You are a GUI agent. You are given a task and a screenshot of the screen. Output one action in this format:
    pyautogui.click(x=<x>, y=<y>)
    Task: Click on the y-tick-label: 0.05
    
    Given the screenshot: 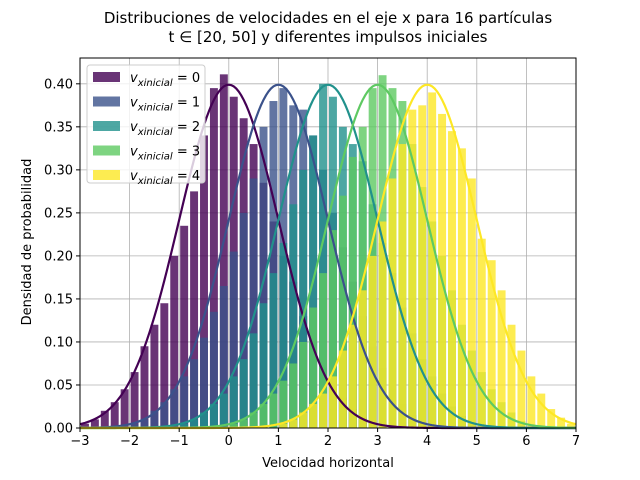 What is the action you would take?
    pyautogui.click(x=58, y=385)
    